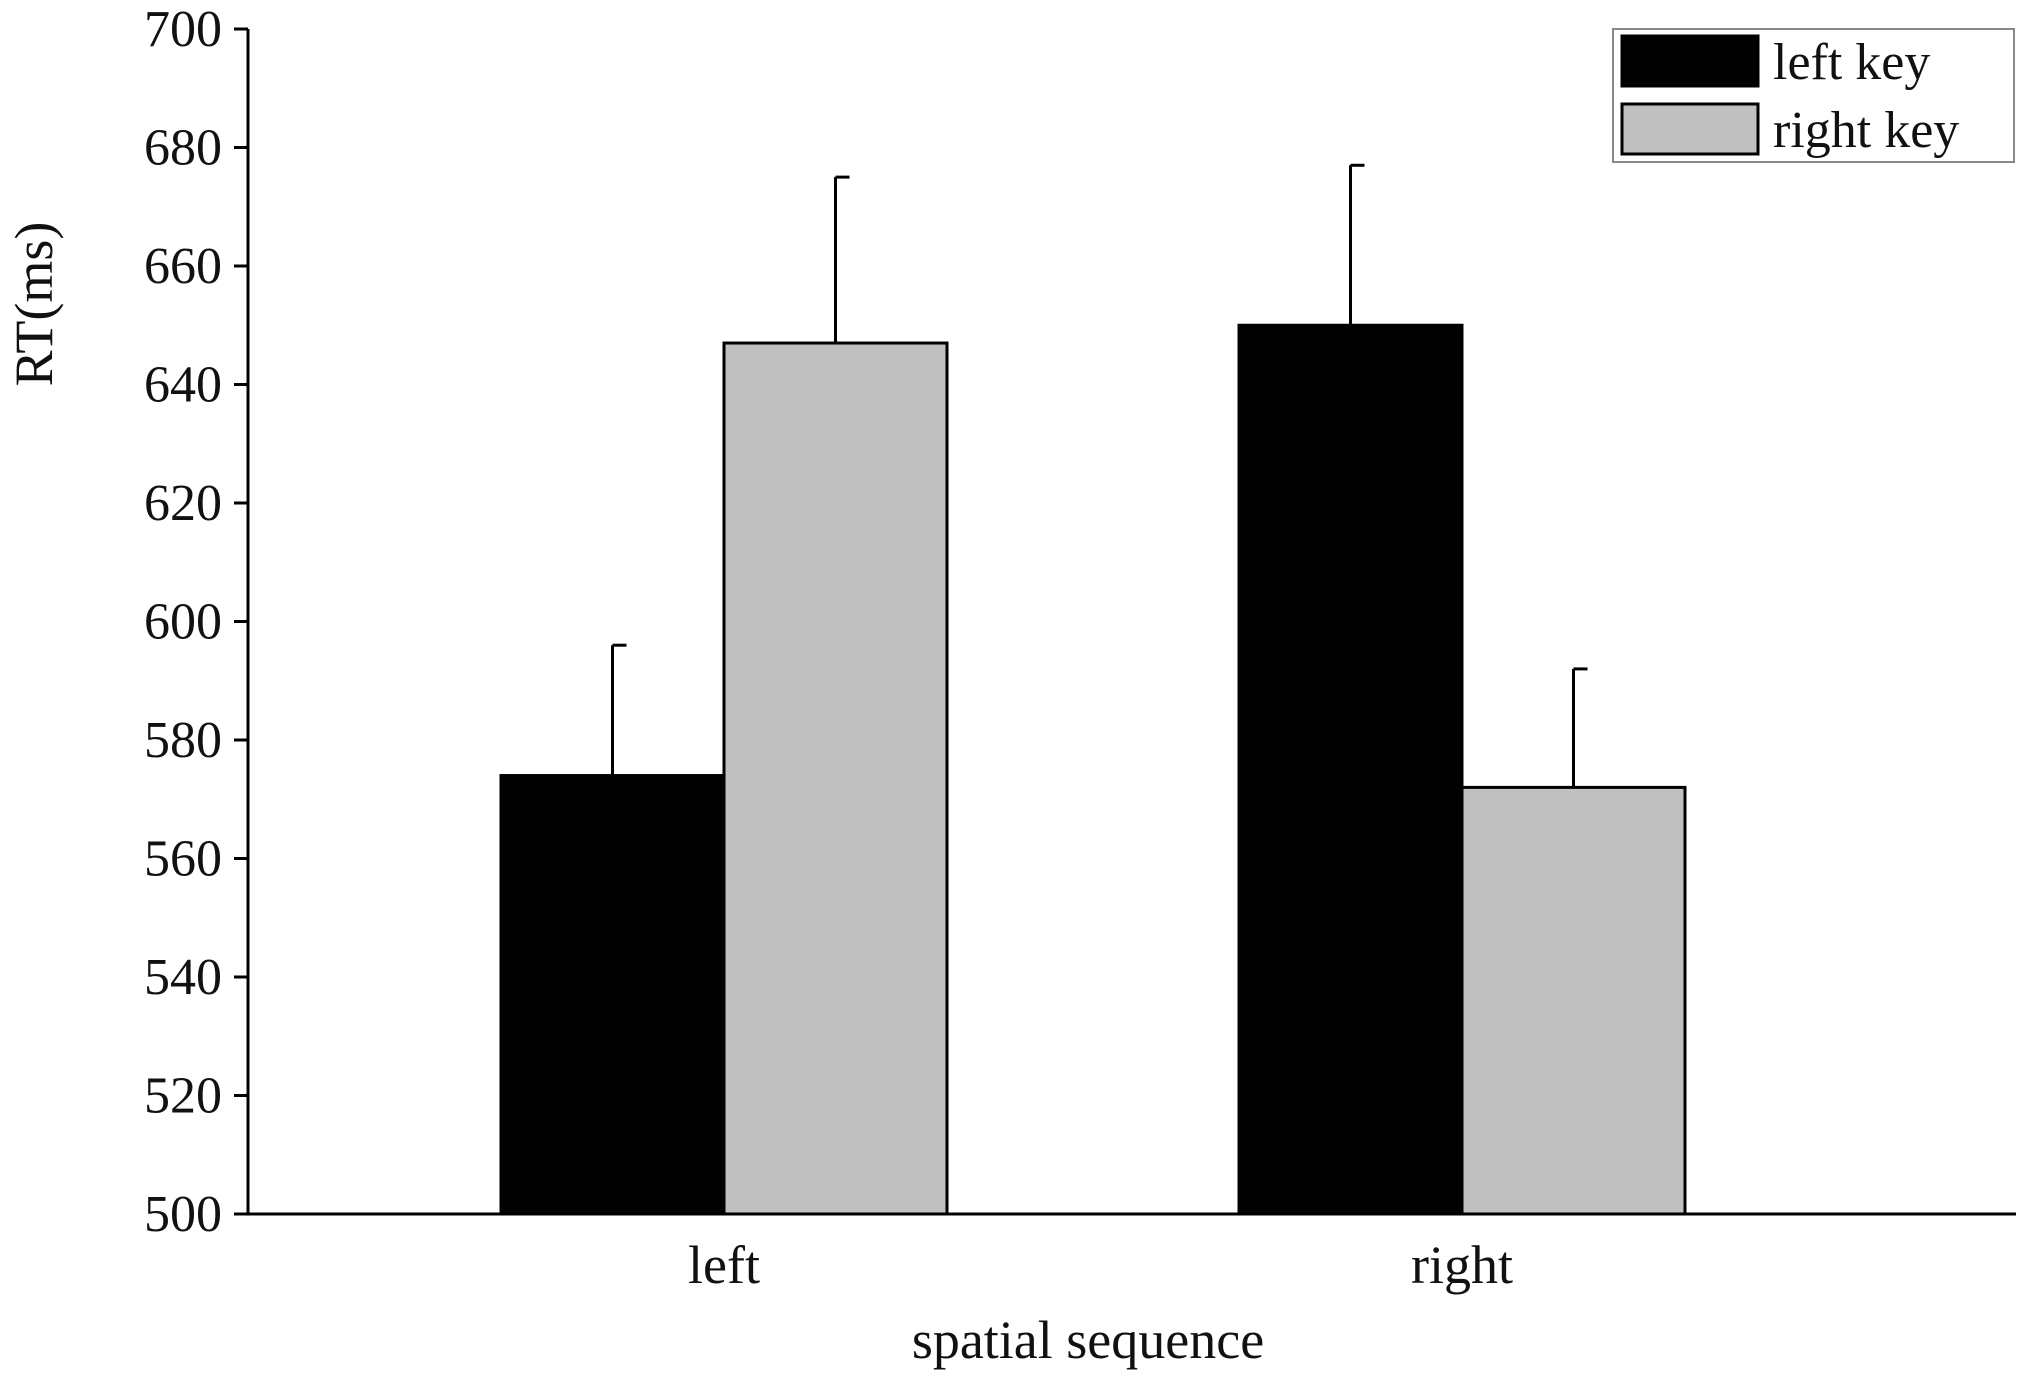  I want to click on bar-left-key-right, so click(1350, 769).